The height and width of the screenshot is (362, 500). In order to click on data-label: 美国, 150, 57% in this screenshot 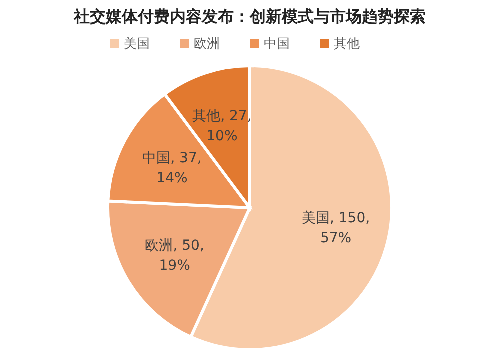, I will do `click(336, 228)`.